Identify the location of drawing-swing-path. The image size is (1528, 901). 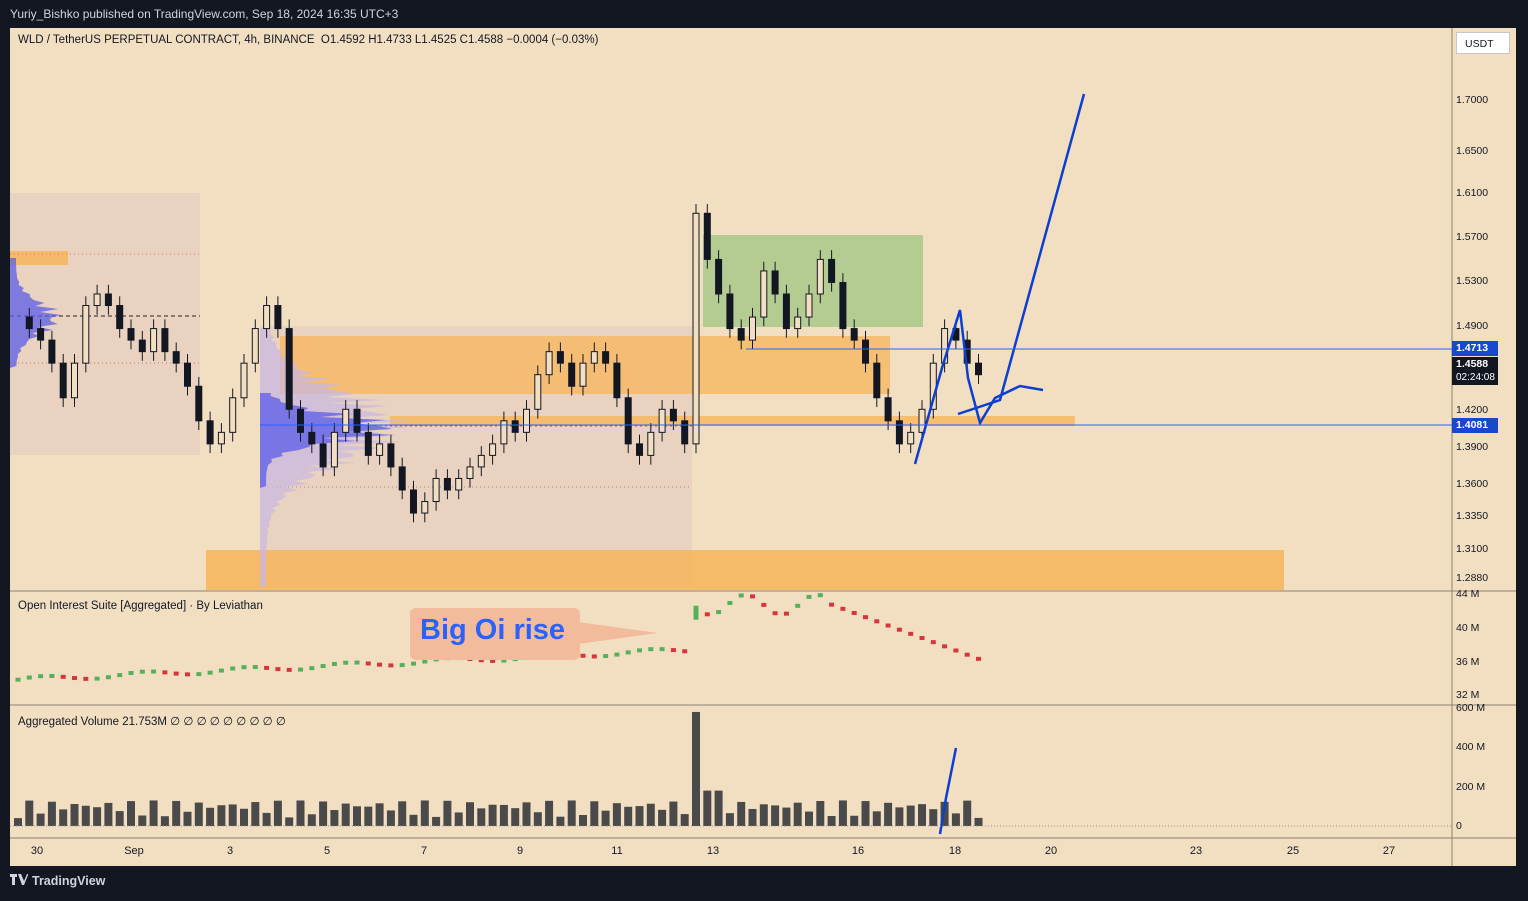
(978, 387).